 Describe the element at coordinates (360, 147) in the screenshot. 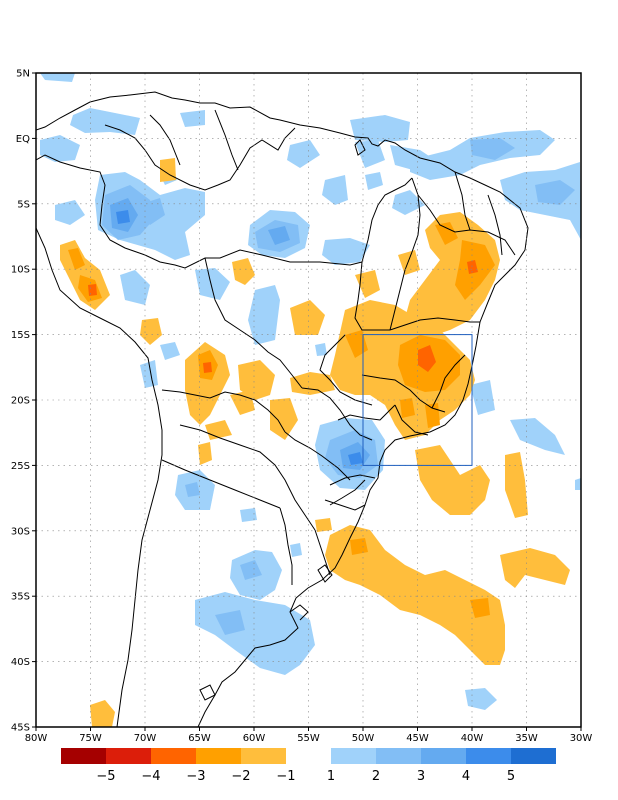

I see `island` at that location.